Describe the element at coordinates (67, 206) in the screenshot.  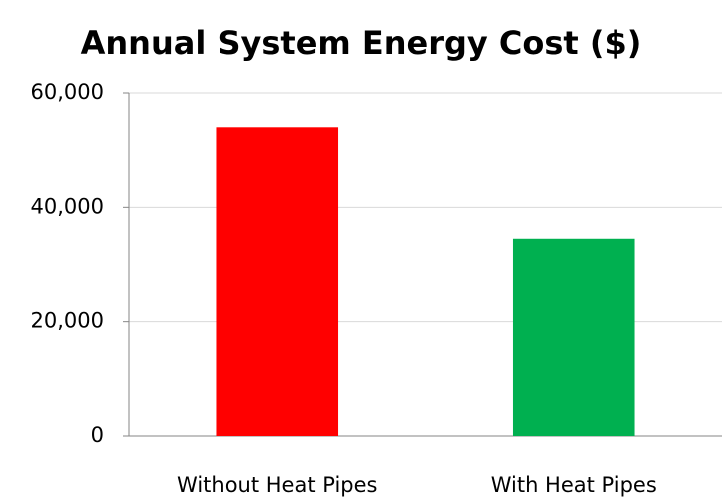
I see `y-tick-label: 40,000` at that location.